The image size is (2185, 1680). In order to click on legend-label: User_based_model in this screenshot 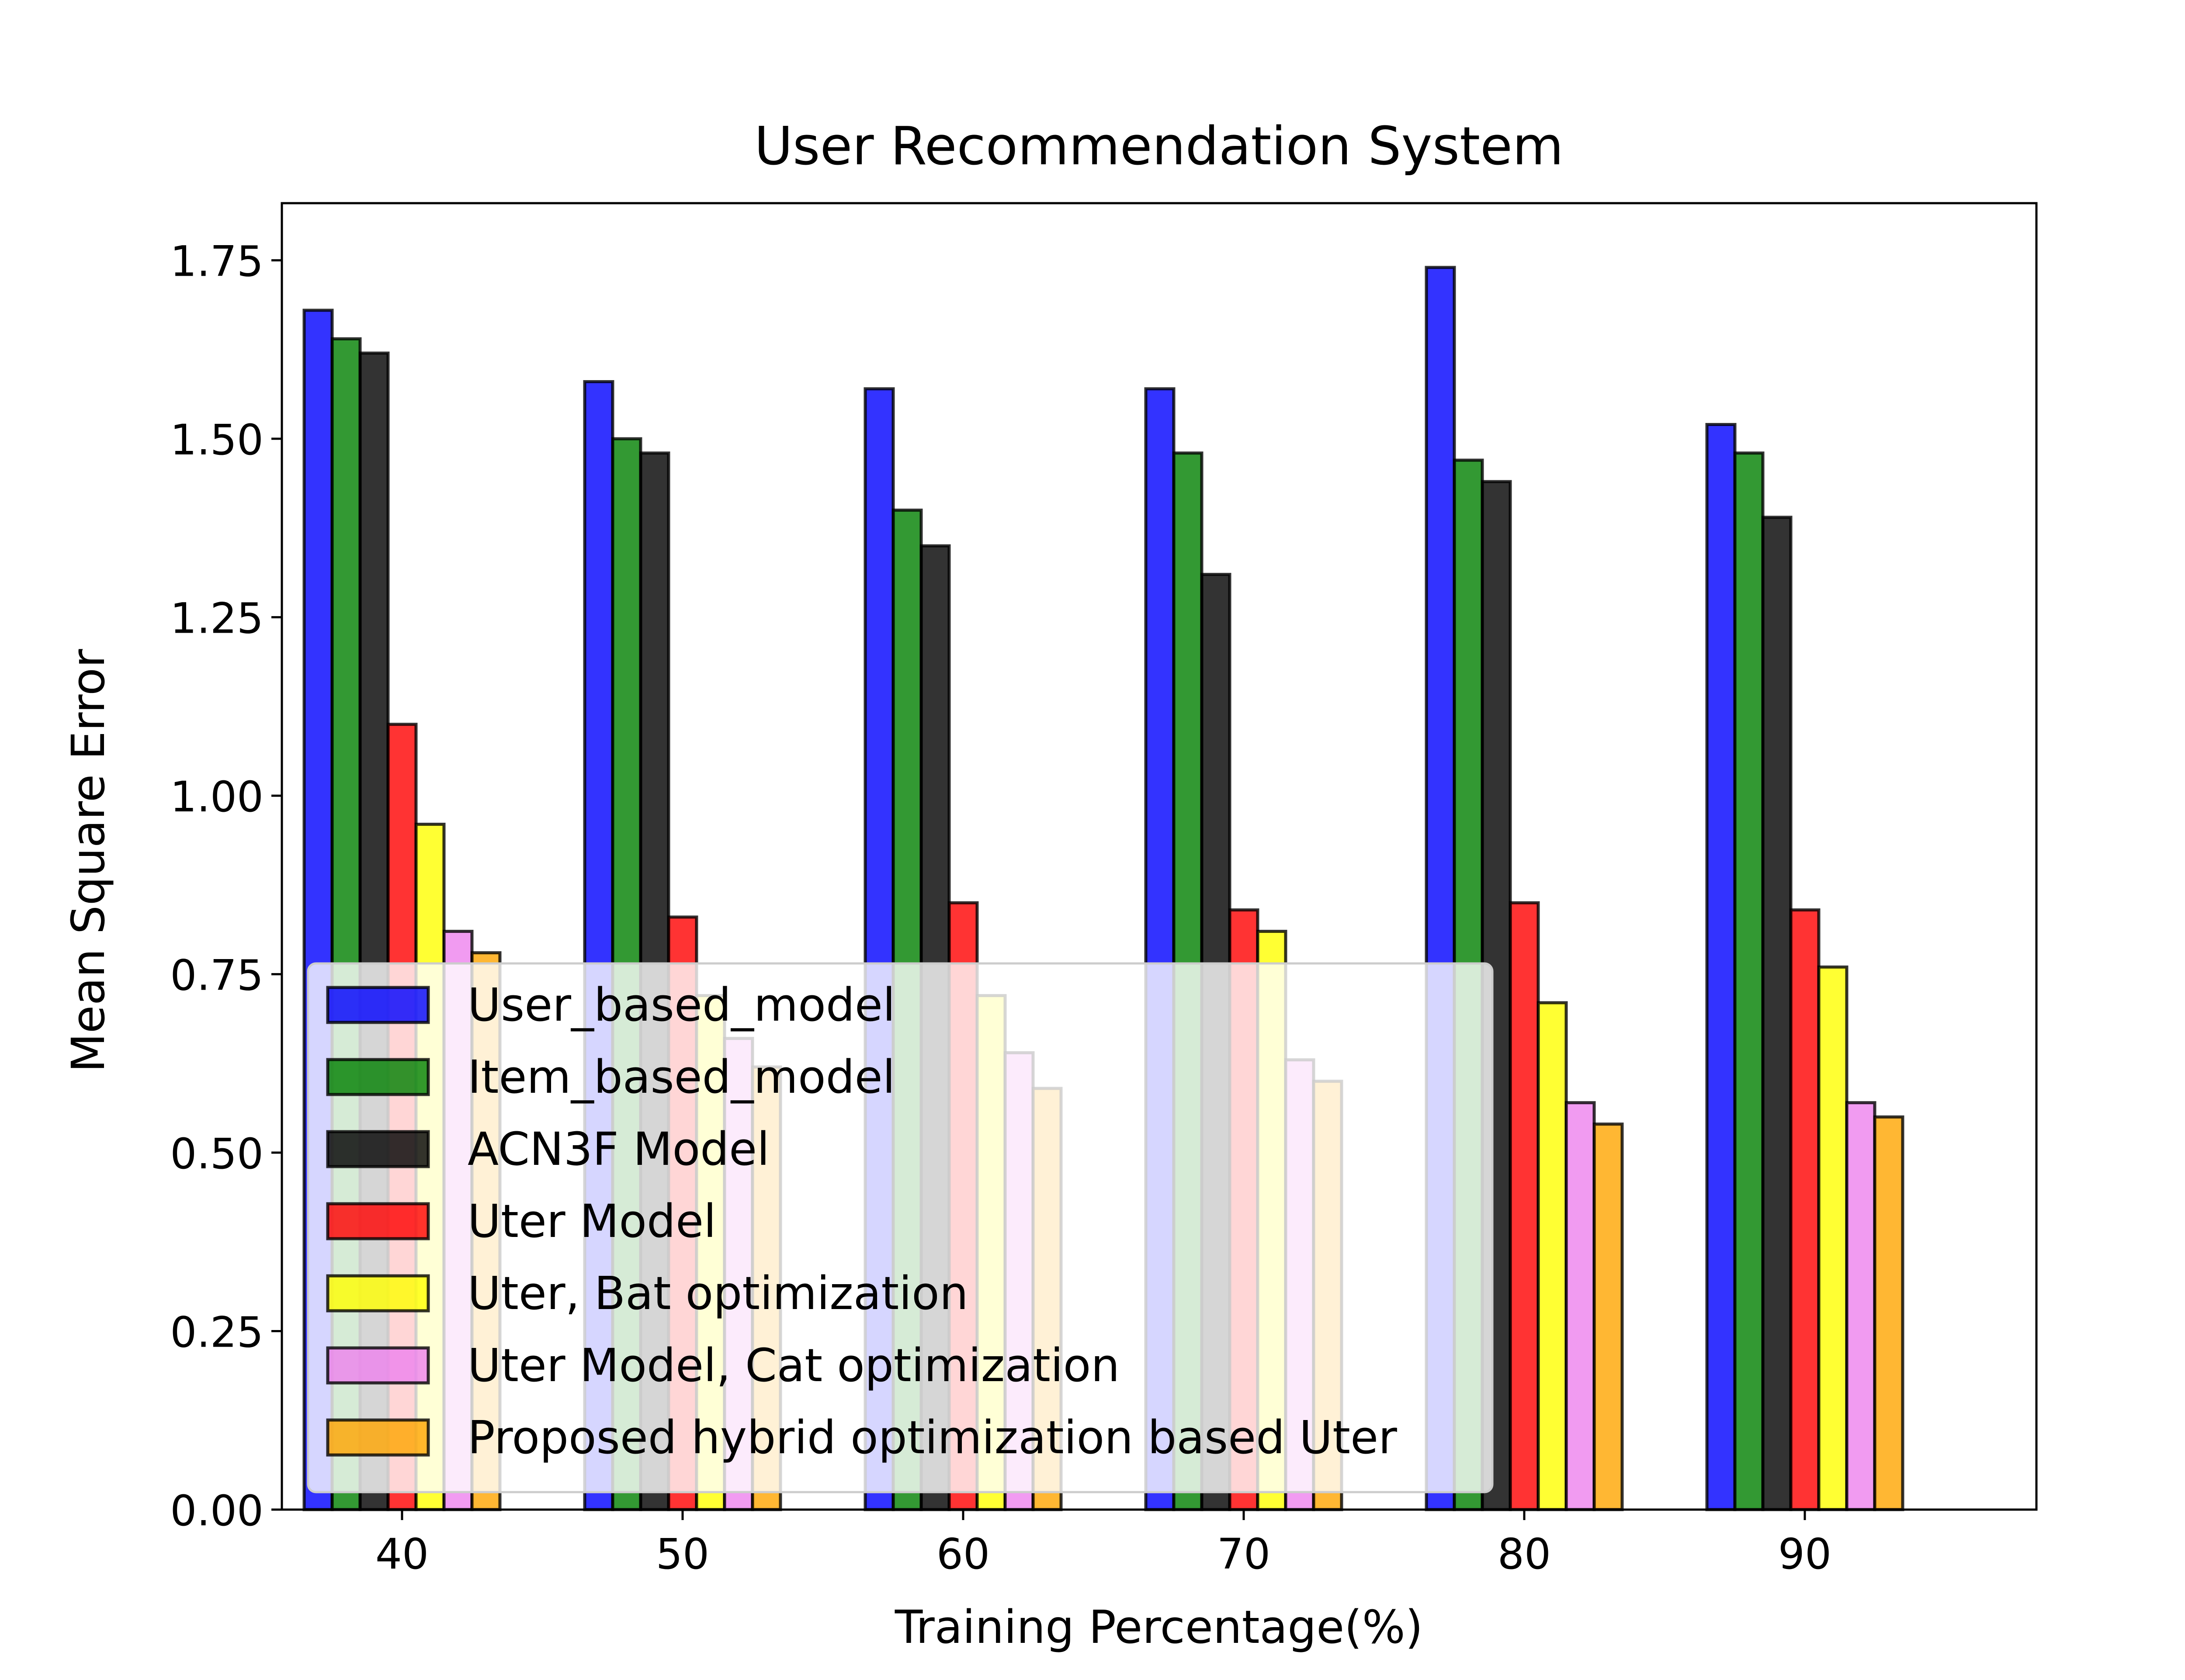, I will do `click(682, 1005)`.